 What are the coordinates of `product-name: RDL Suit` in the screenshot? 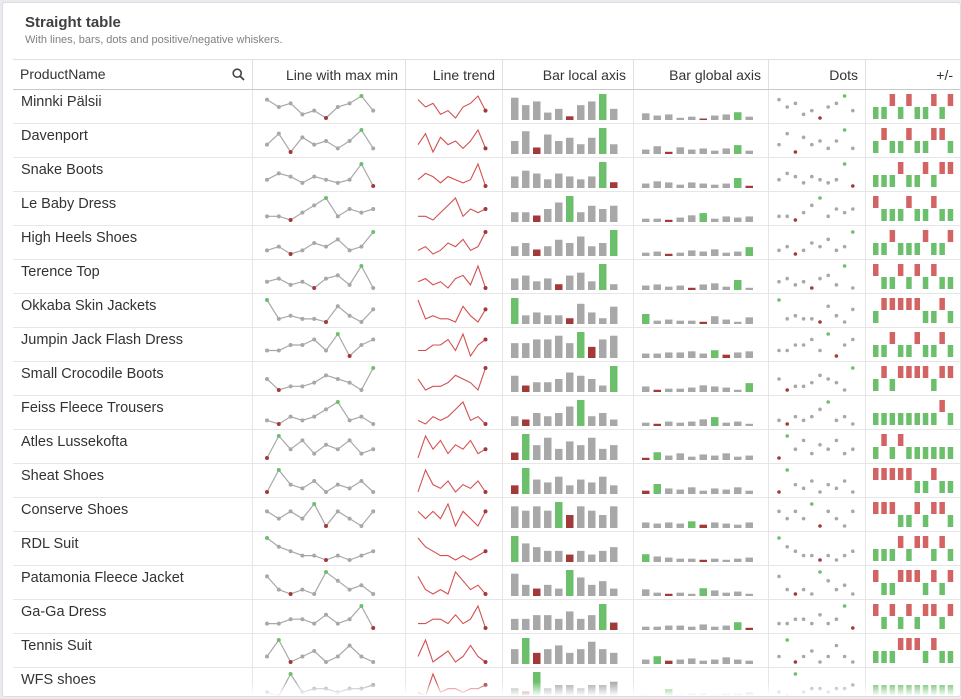 It's located at (133, 548).